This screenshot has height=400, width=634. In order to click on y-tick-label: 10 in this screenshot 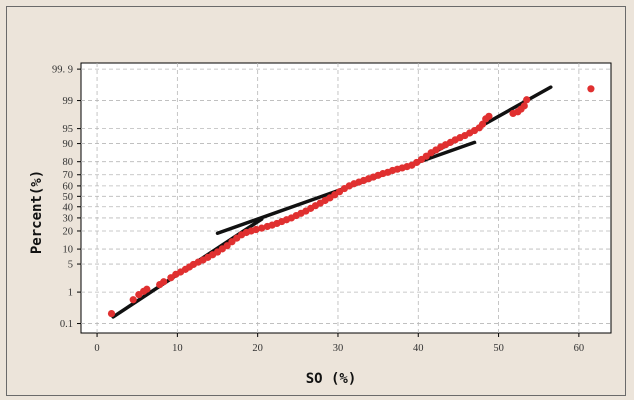, I will do `click(68, 250)`.